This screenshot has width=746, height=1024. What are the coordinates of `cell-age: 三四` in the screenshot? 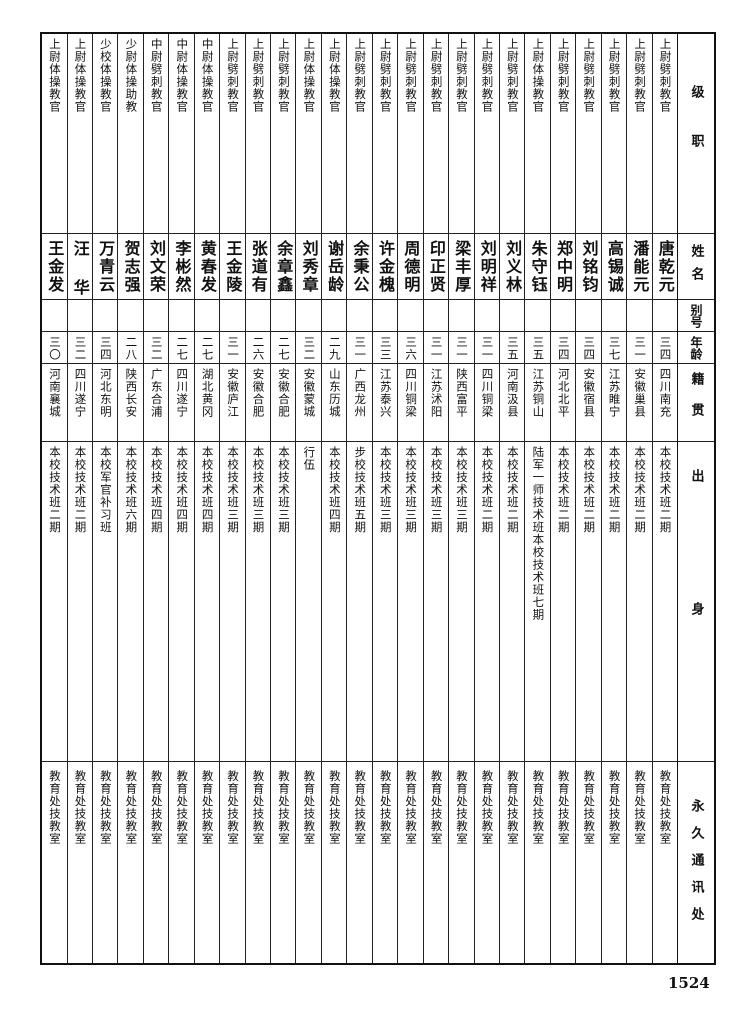 It's located at (588, 348).